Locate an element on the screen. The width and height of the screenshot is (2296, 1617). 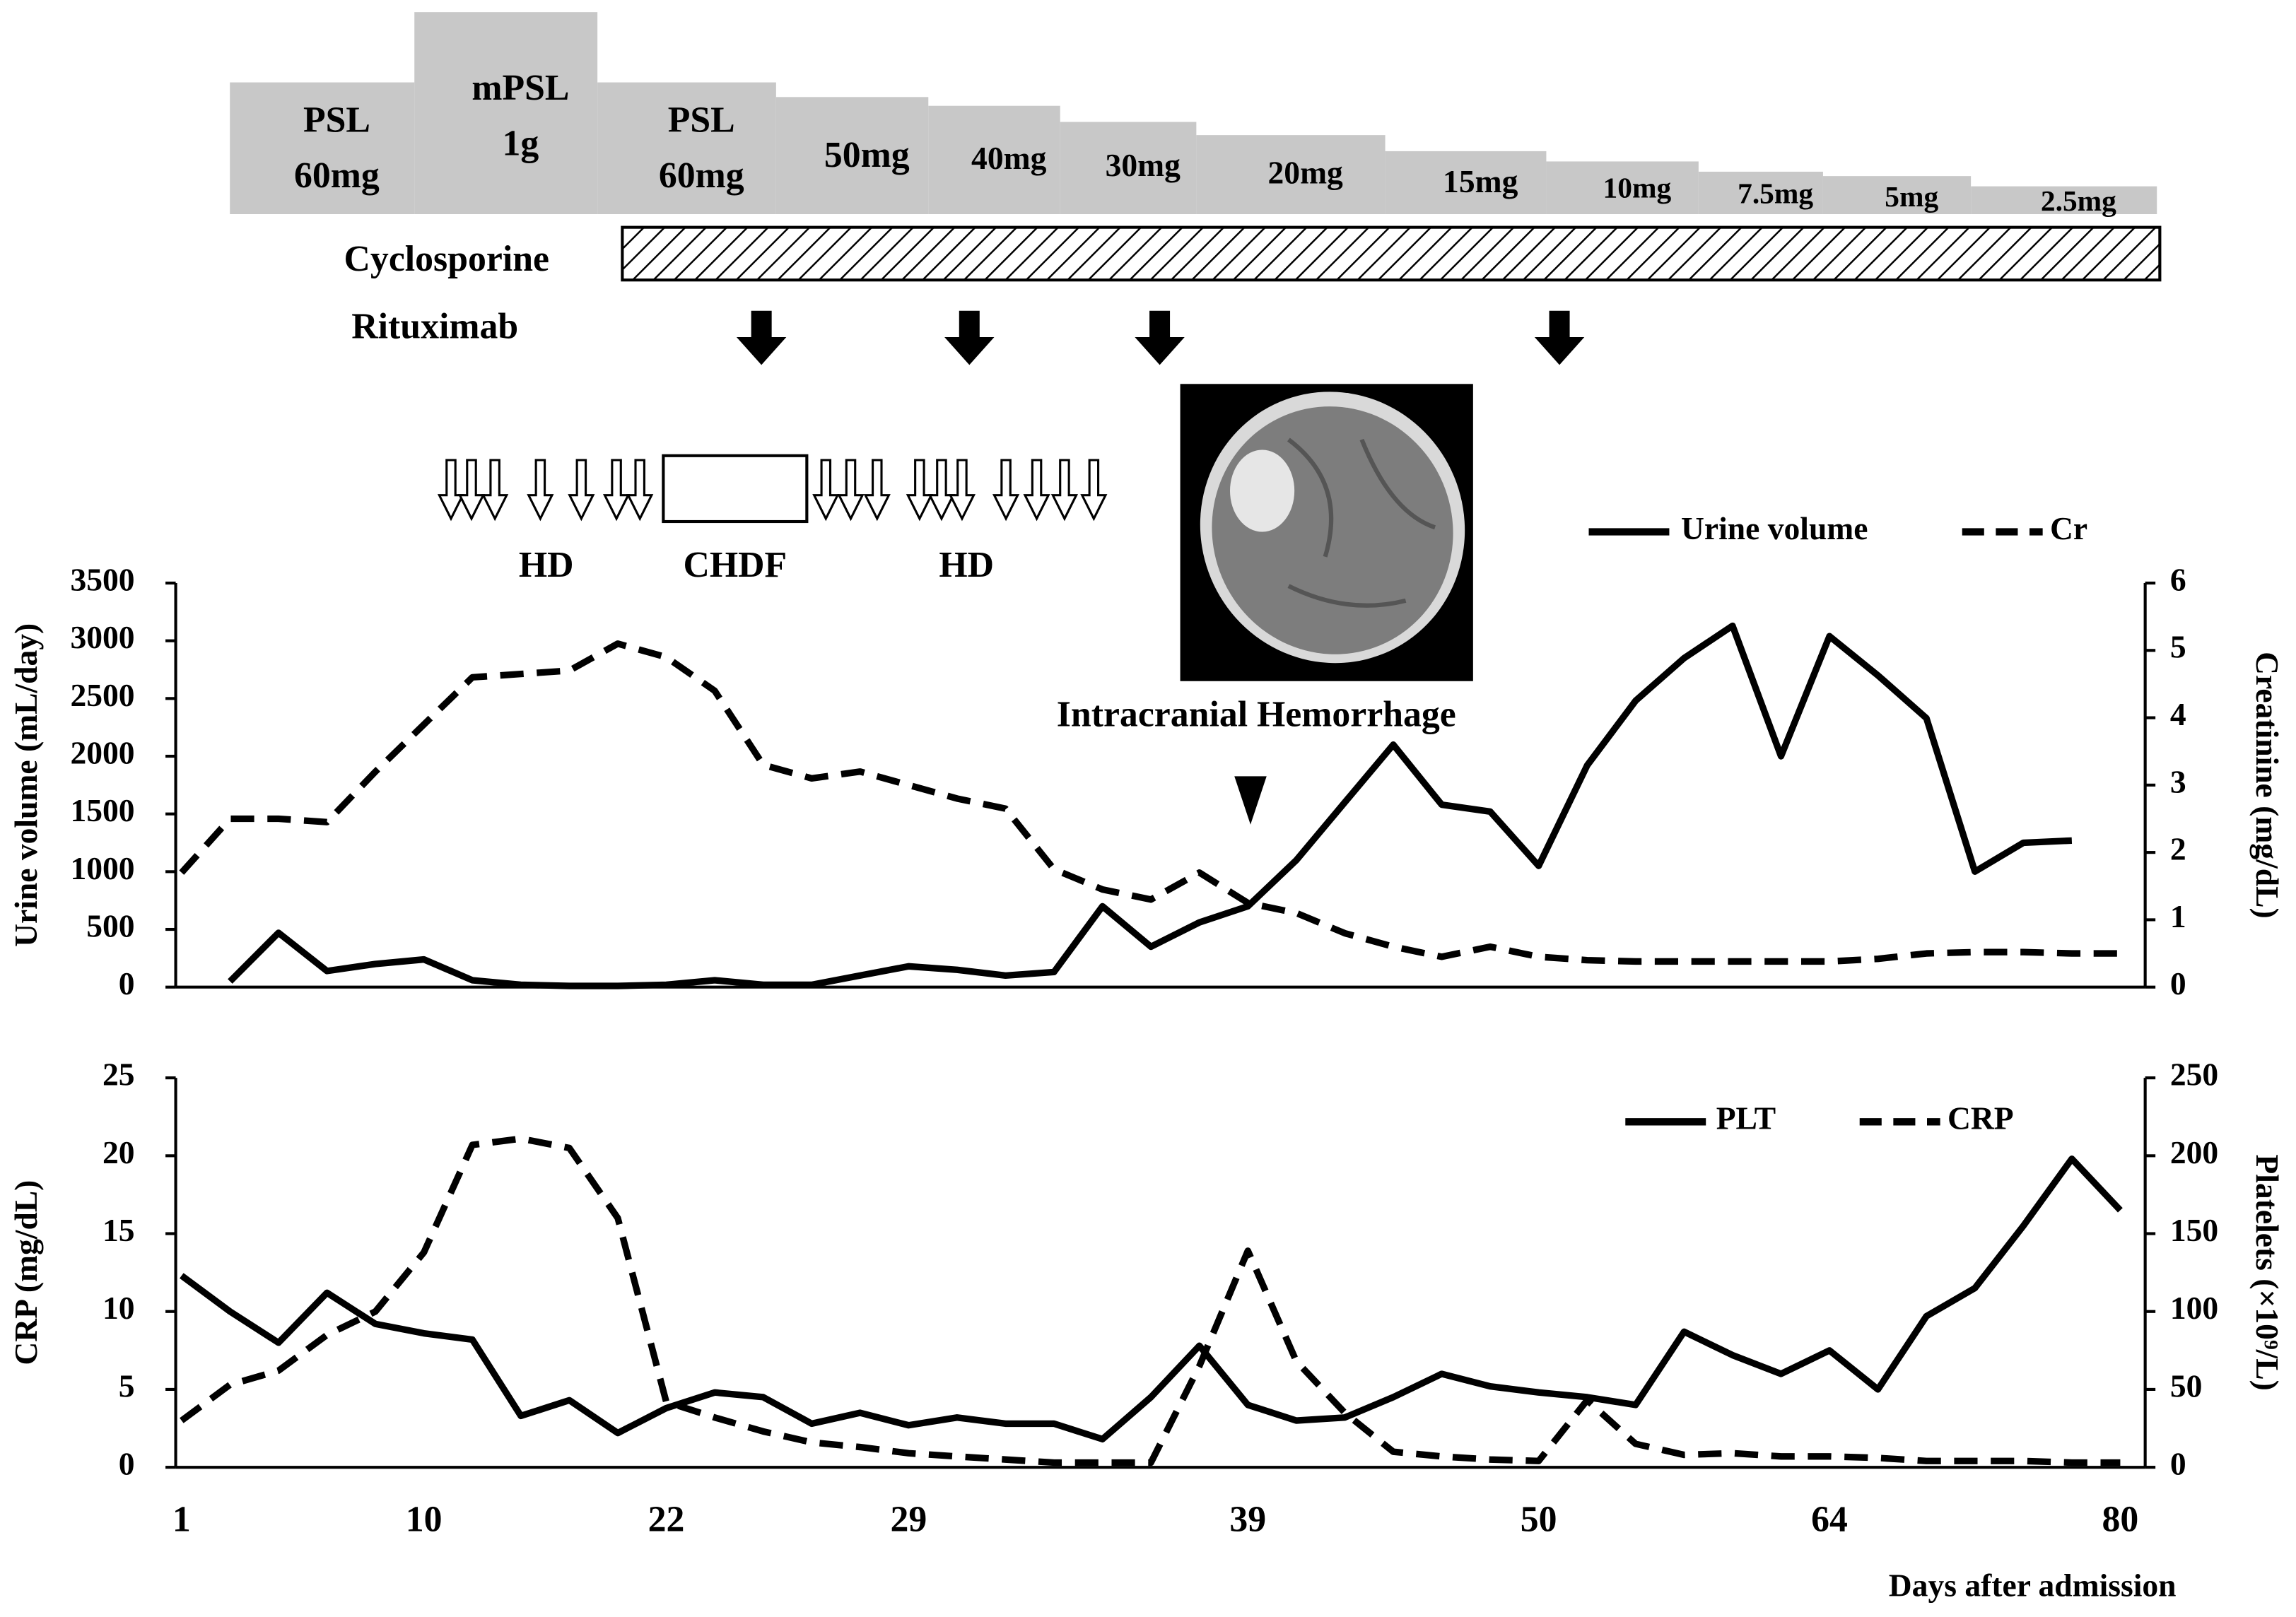
legend-label: PLT is located at coordinates (1746, 1118).